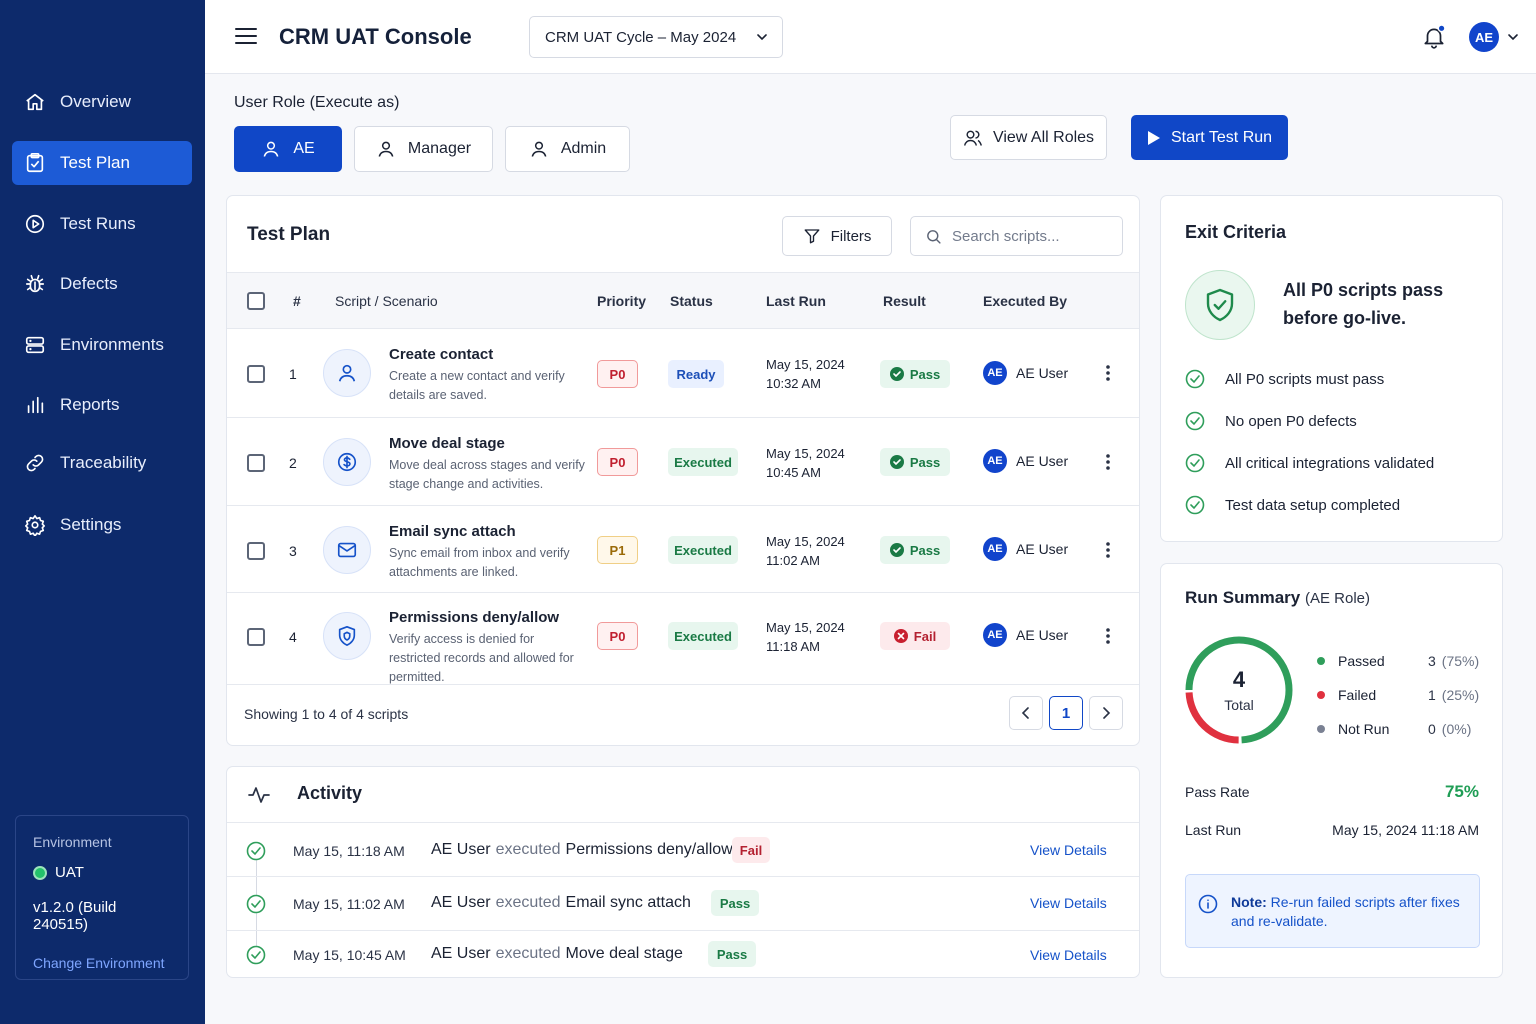 This screenshot has height=1024, width=1536. What do you see at coordinates (461, 849) in the screenshot?
I see `activity-actor: AE User` at bounding box center [461, 849].